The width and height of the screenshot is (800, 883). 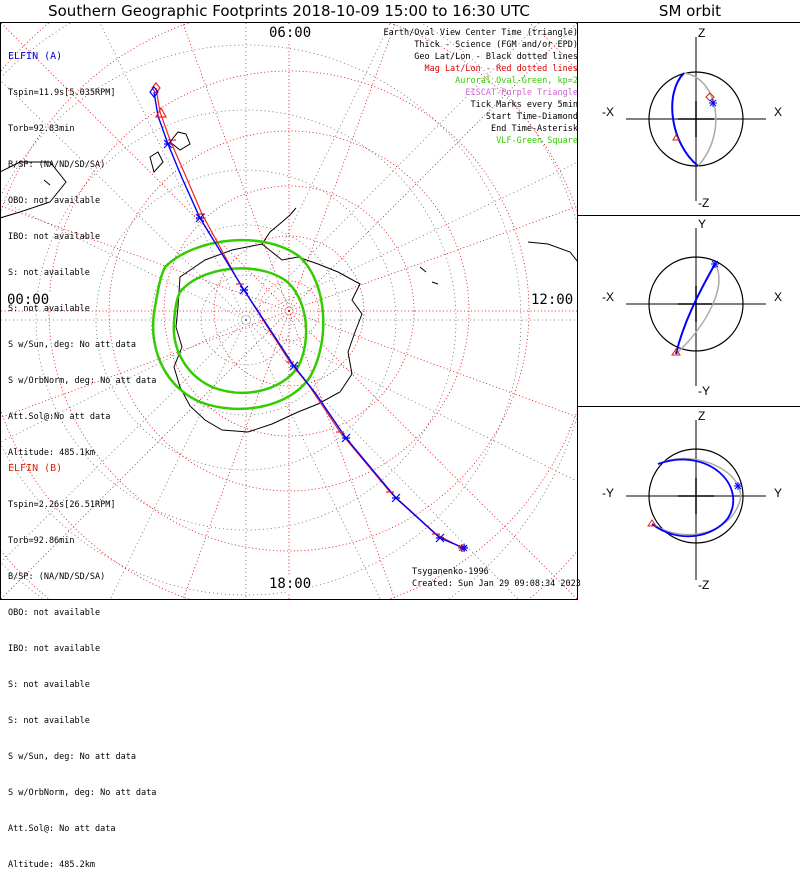 What do you see at coordinates (62, 93) in the screenshot?
I see `elfin-a-line: Tspin=11.9s[5.035RPM]` at bounding box center [62, 93].